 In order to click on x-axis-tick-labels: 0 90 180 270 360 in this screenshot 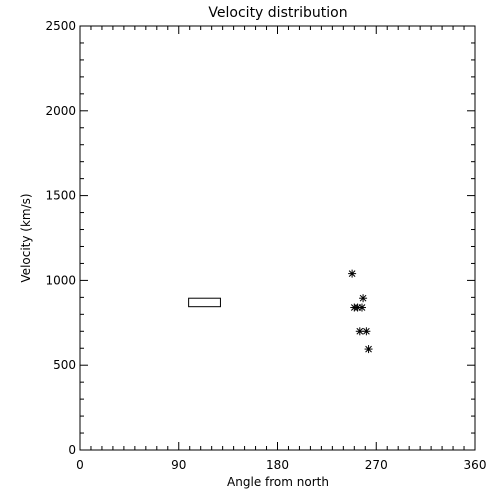, I will do `click(281, 465)`.